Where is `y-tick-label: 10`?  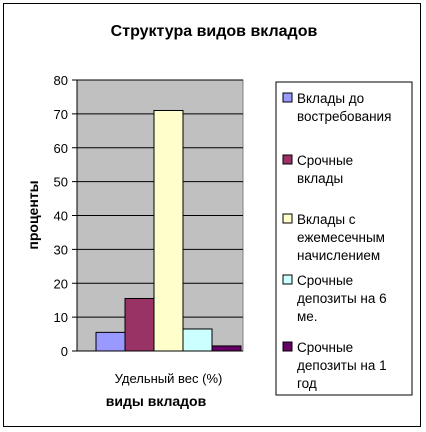
y-tick-label: 10 is located at coordinates (61, 317).